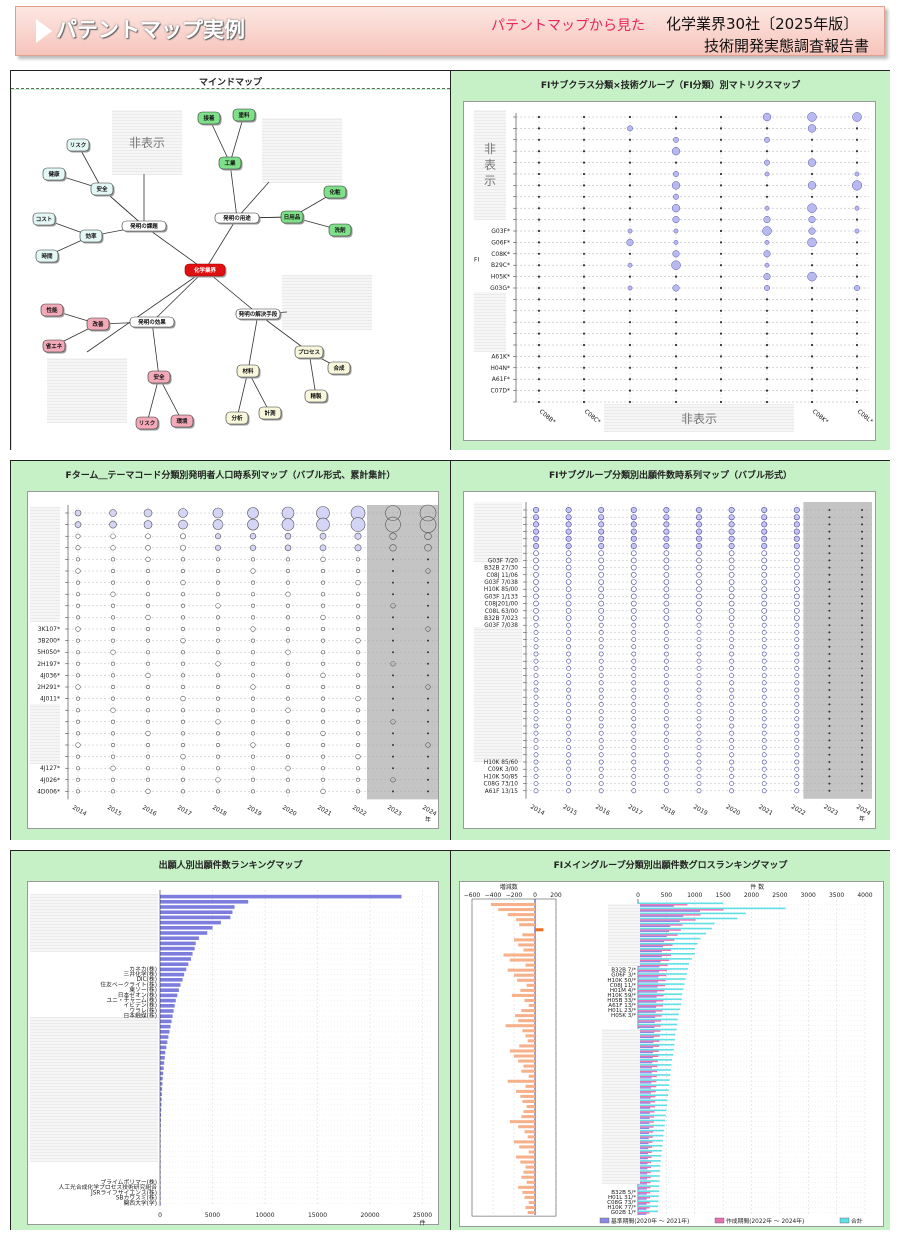 This screenshot has width=900, height=1250. What do you see at coordinates (248, 371) in the screenshot?
I see `mindmap-node-label: 材料` at bounding box center [248, 371].